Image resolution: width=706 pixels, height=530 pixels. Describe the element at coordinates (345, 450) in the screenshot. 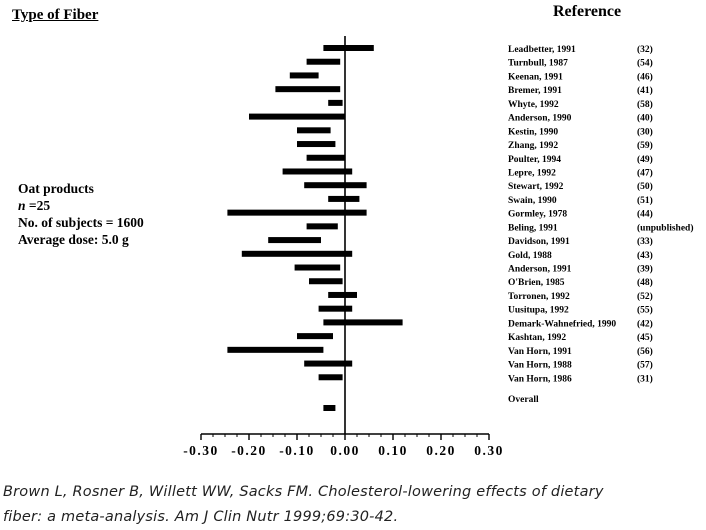

I see `x-tick-label: 0.00` at that location.